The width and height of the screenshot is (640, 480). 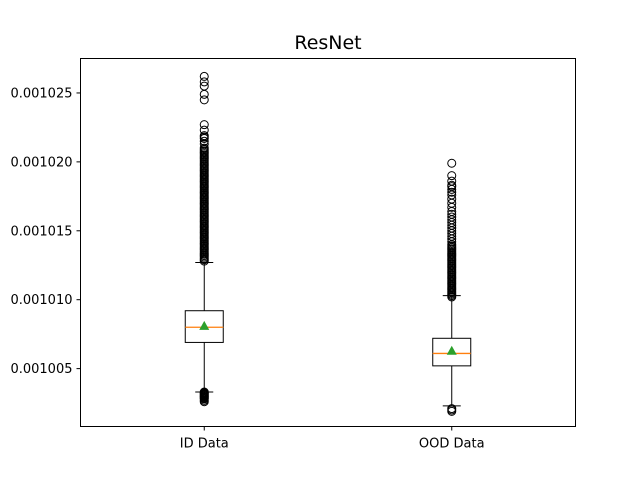 I want to click on chart-title: ResNet, so click(x=327, y=43).